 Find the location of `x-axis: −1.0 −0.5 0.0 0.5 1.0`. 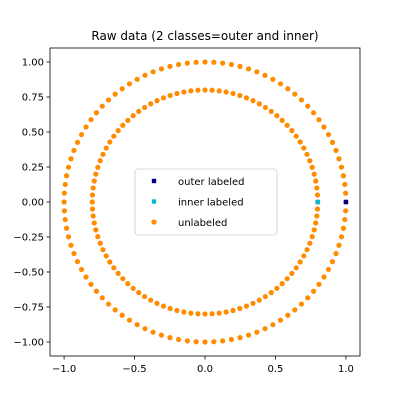

x-axis: −1.0 −0.5 0.0 0.5 1.0 is located at coordinates (203, 365).